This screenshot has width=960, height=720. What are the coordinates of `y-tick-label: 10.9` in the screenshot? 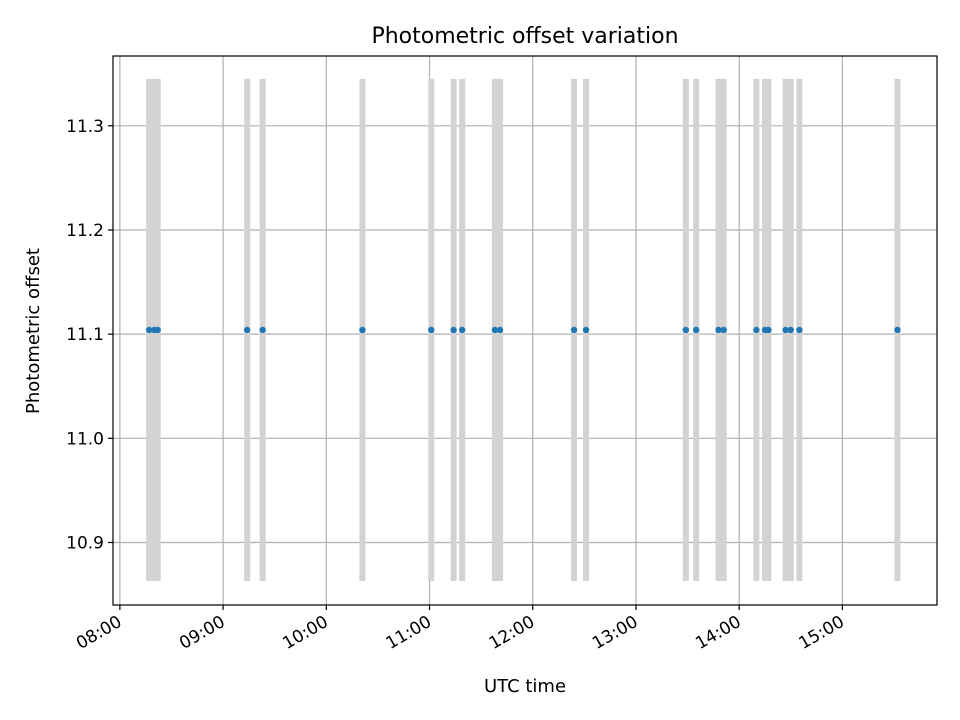 It's located at (85, 543).